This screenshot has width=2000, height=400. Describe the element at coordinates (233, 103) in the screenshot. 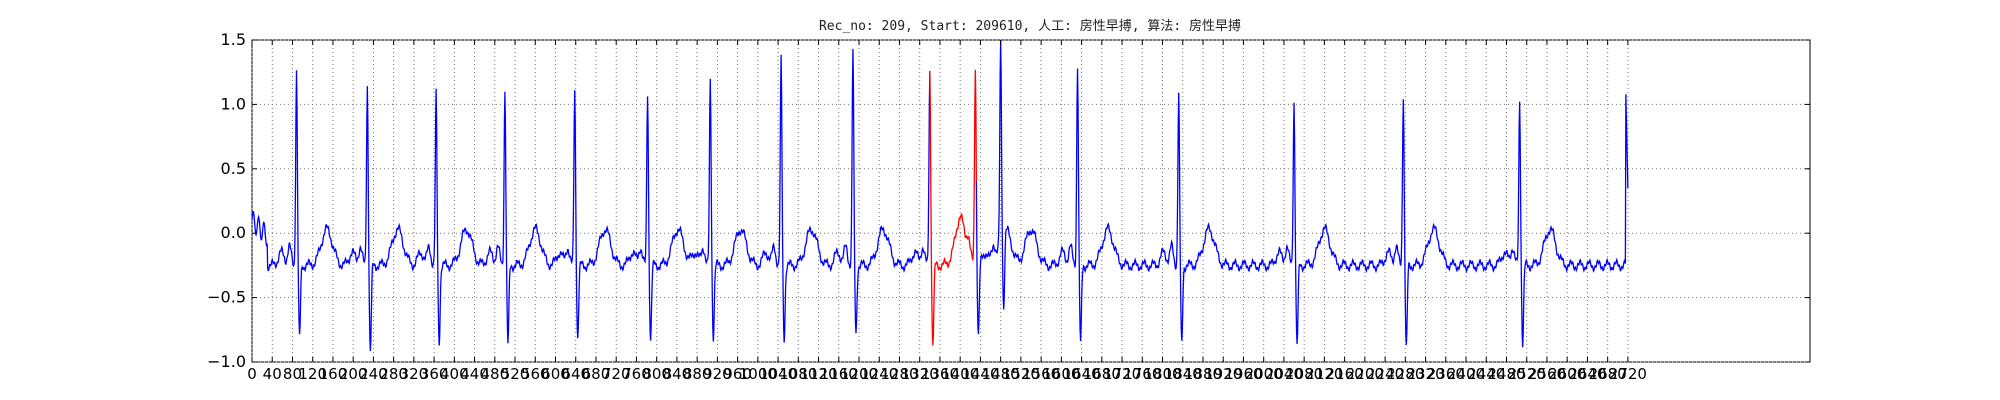

I see `y-tick-label: 1.0` at that location.